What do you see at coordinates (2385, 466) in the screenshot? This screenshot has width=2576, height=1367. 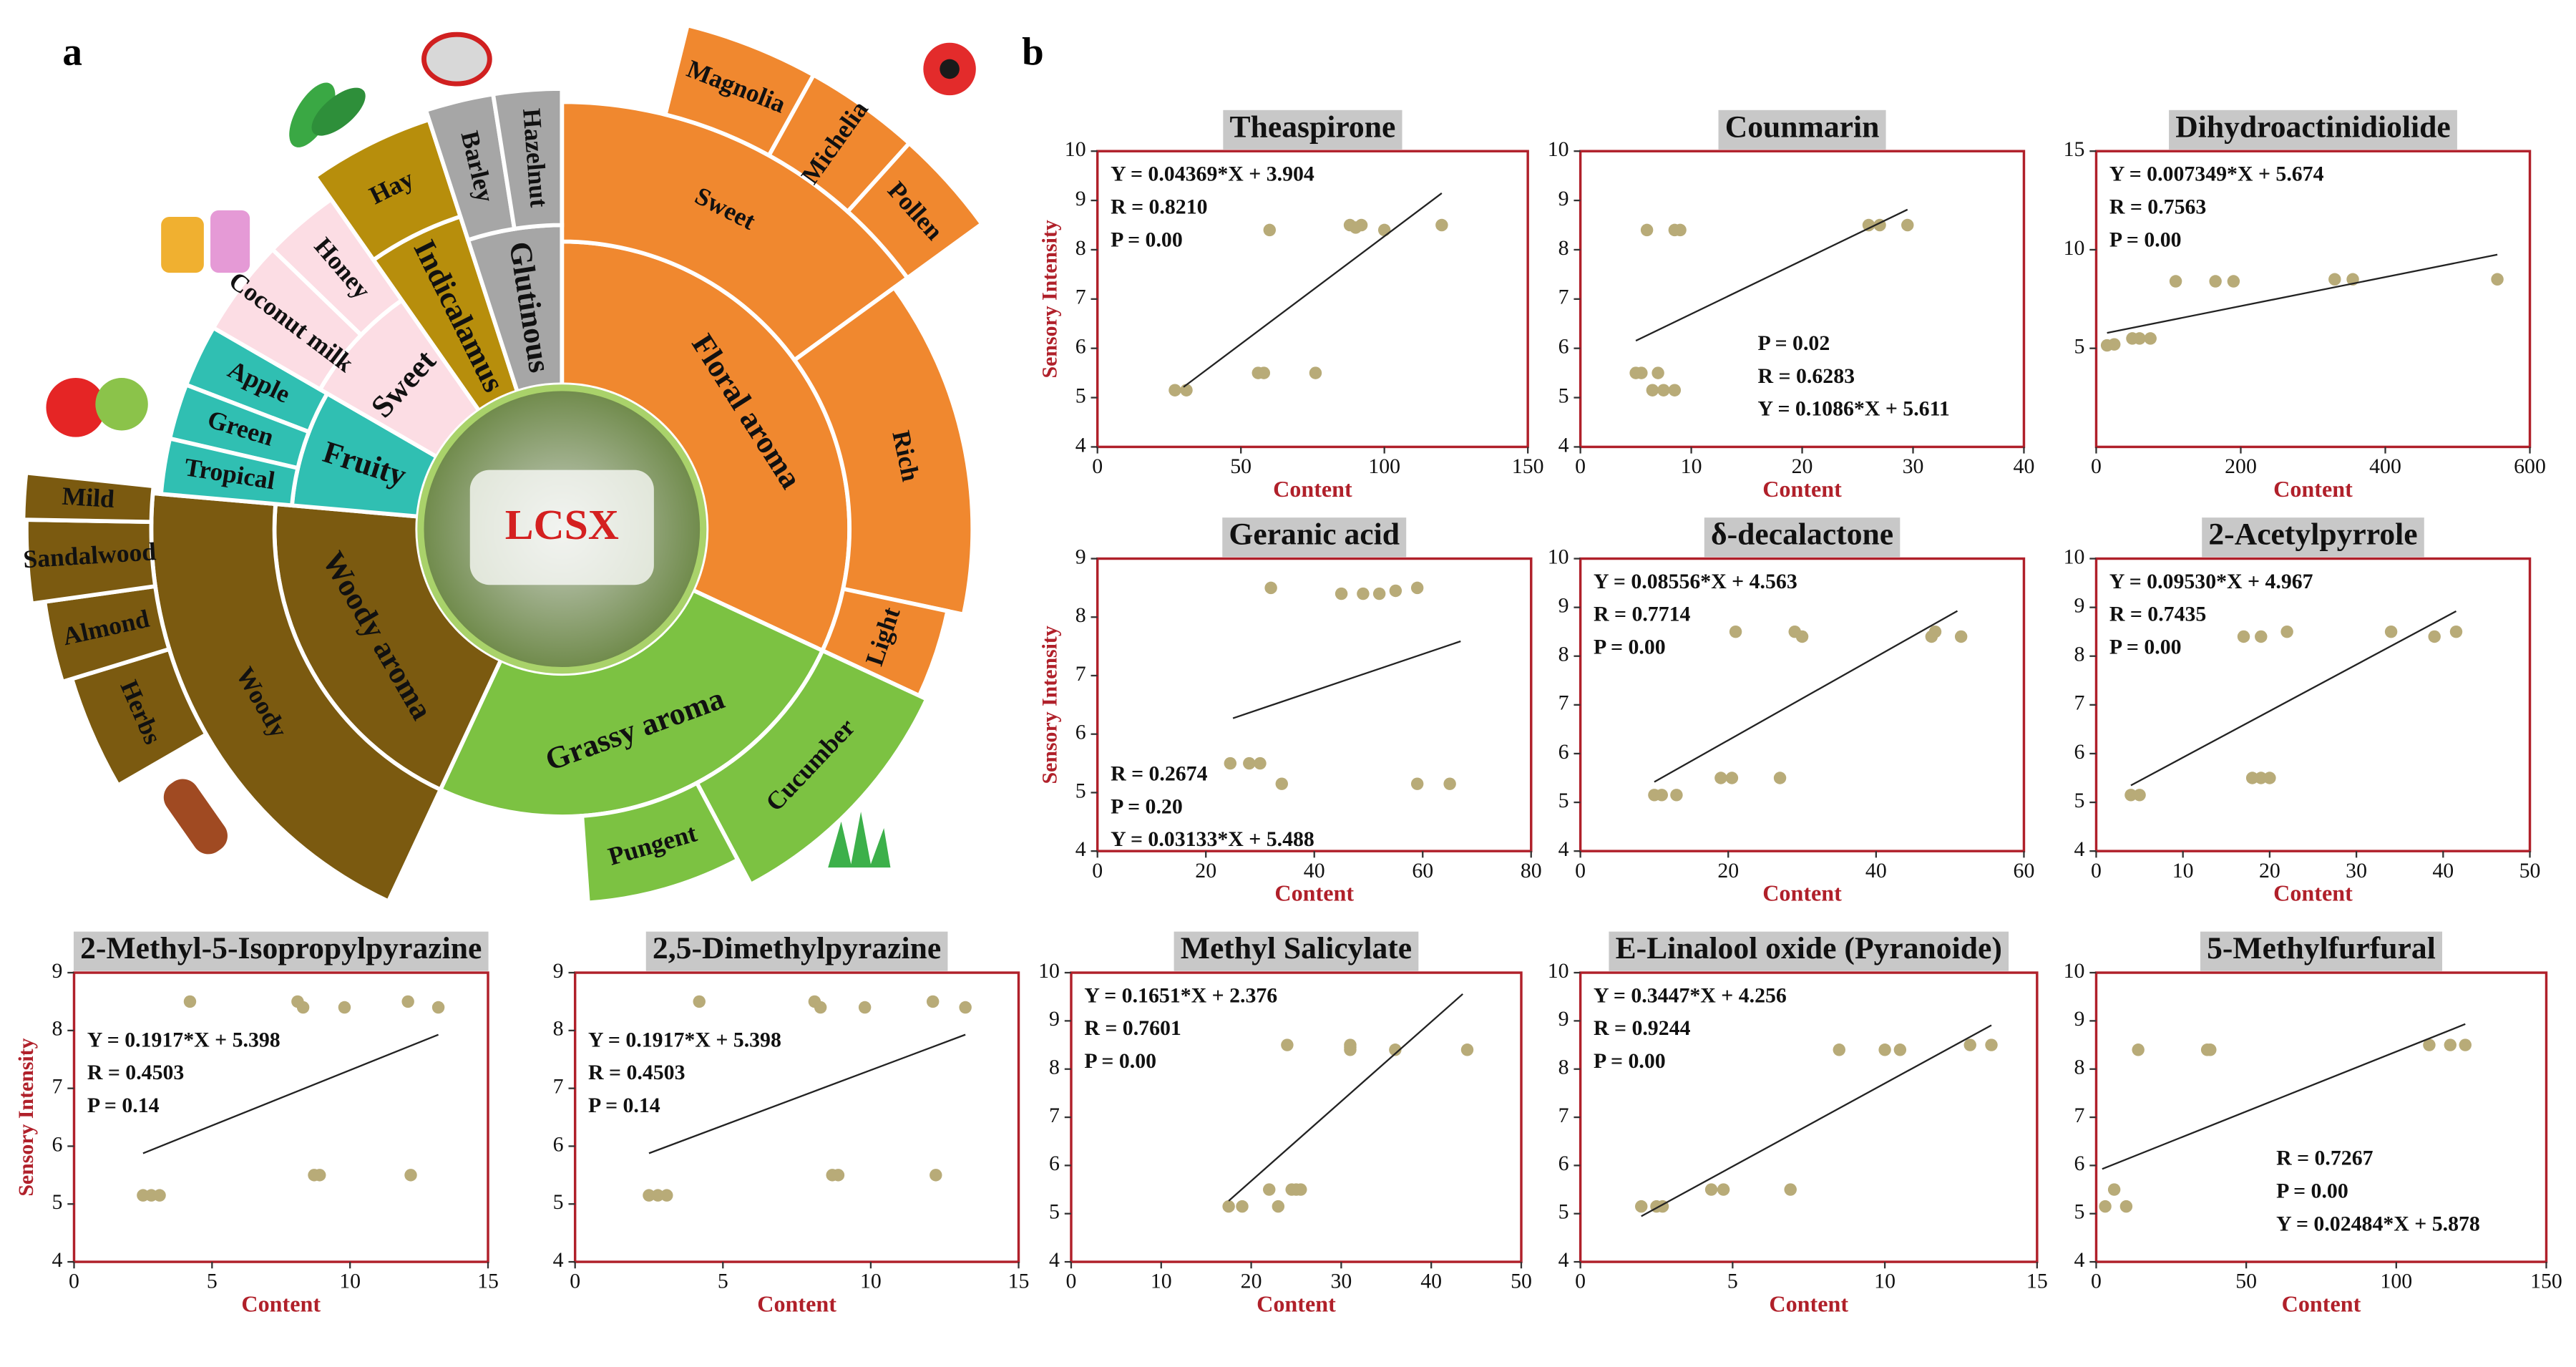 I see `x-tick-label: 400` at bounding box center [2385, 466].